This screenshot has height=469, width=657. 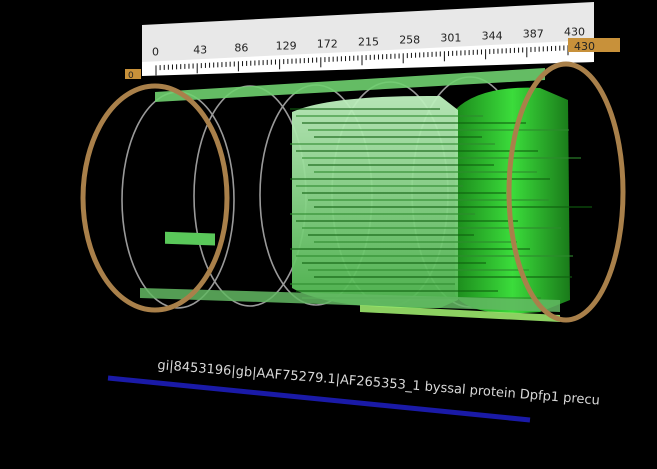 I want to click on ruler-tick-label: 344, so click(x=492, y=35).